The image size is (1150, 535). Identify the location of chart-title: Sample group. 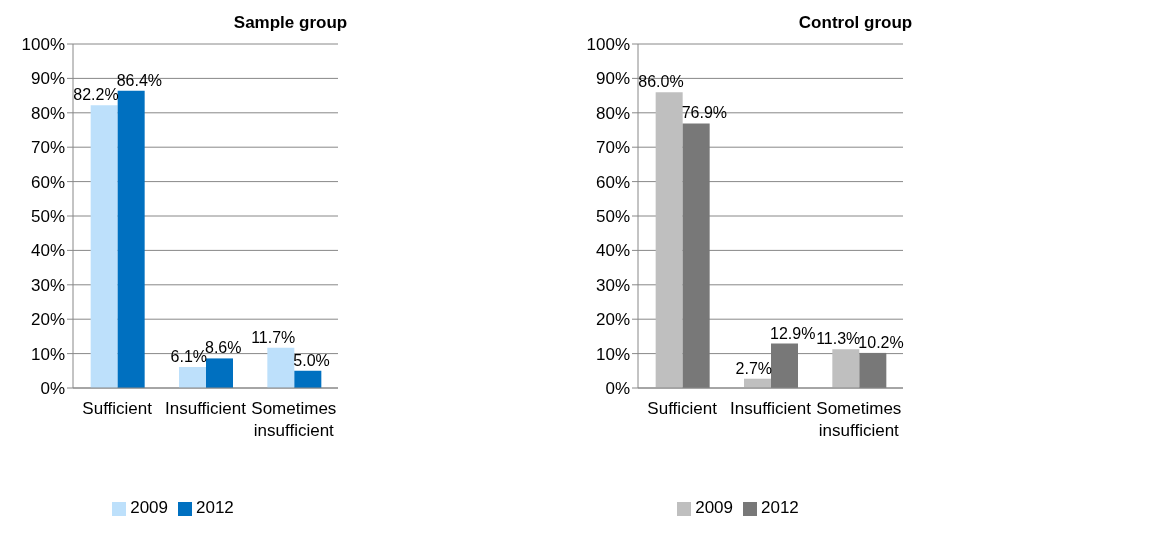
(290, 22).